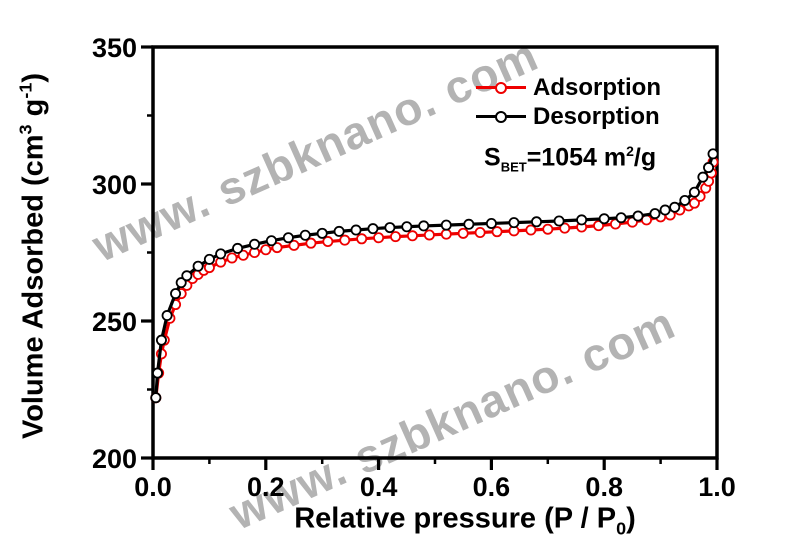  I want to click on legend-label-adsorption: Adsorption, so click(597, 87).